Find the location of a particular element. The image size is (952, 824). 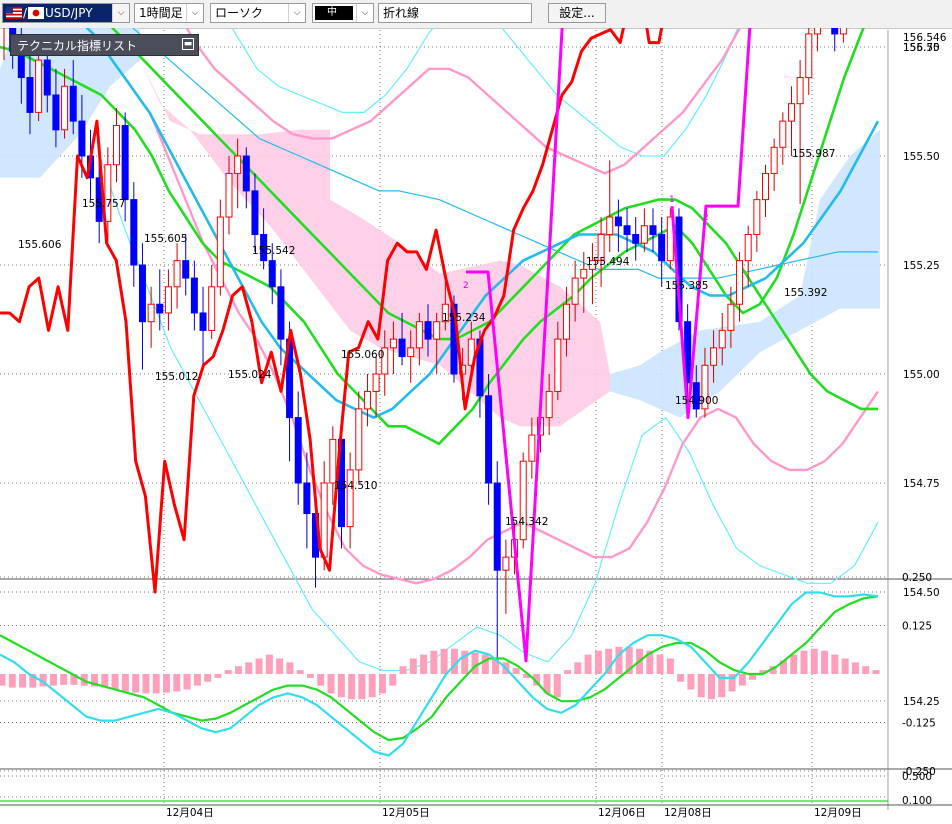

elliott-wave-label: 2 is located at coordinates (706, 218).